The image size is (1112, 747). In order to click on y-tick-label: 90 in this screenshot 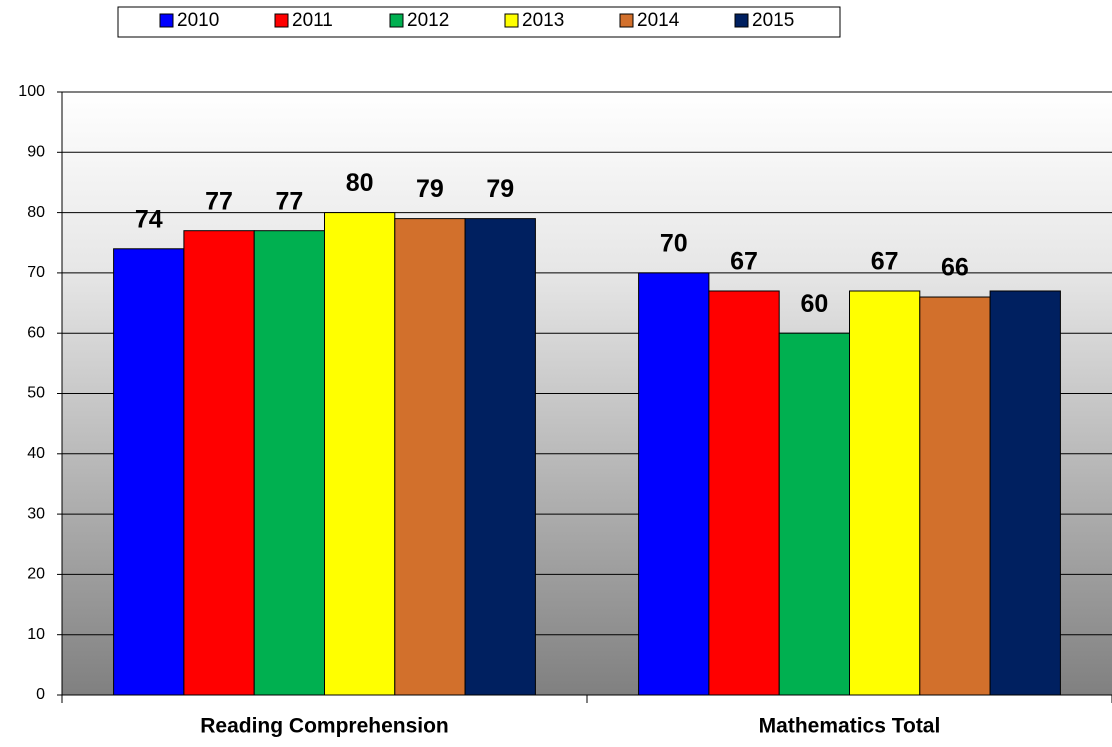, I will do `click(36, 152)`.